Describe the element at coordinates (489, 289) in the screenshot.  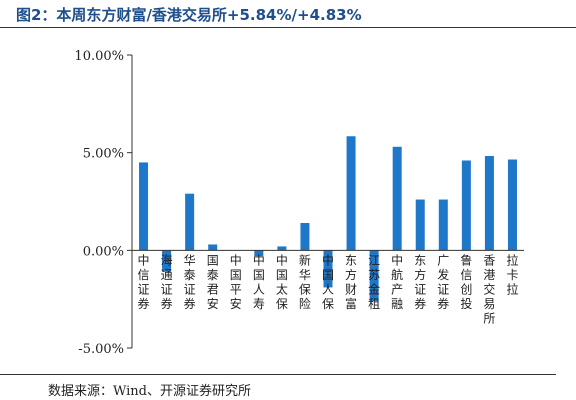
I see `x-tick-label: 香港交易所` at that location.